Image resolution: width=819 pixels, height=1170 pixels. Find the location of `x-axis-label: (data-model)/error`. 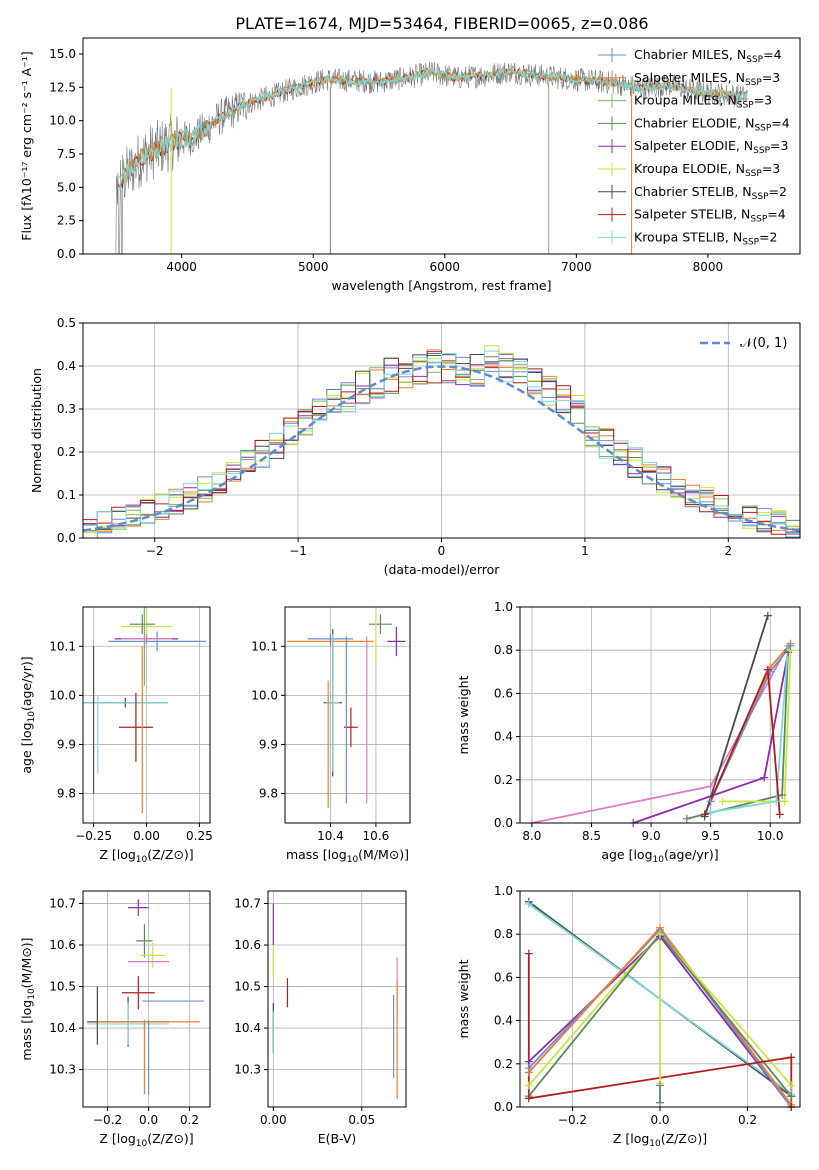

x-axis-label: (data-model)/error is located at coordinates (442, 569).